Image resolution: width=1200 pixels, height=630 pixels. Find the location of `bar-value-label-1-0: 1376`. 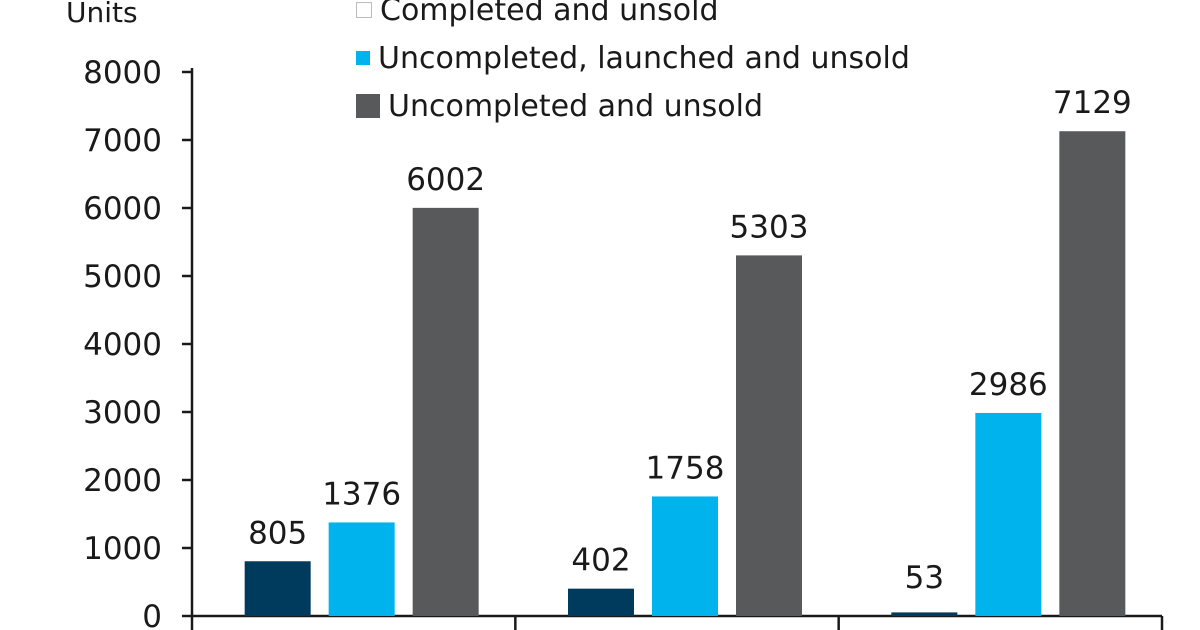

bar-value-label-1-0: 1376 is located at coordinates (361, 494).